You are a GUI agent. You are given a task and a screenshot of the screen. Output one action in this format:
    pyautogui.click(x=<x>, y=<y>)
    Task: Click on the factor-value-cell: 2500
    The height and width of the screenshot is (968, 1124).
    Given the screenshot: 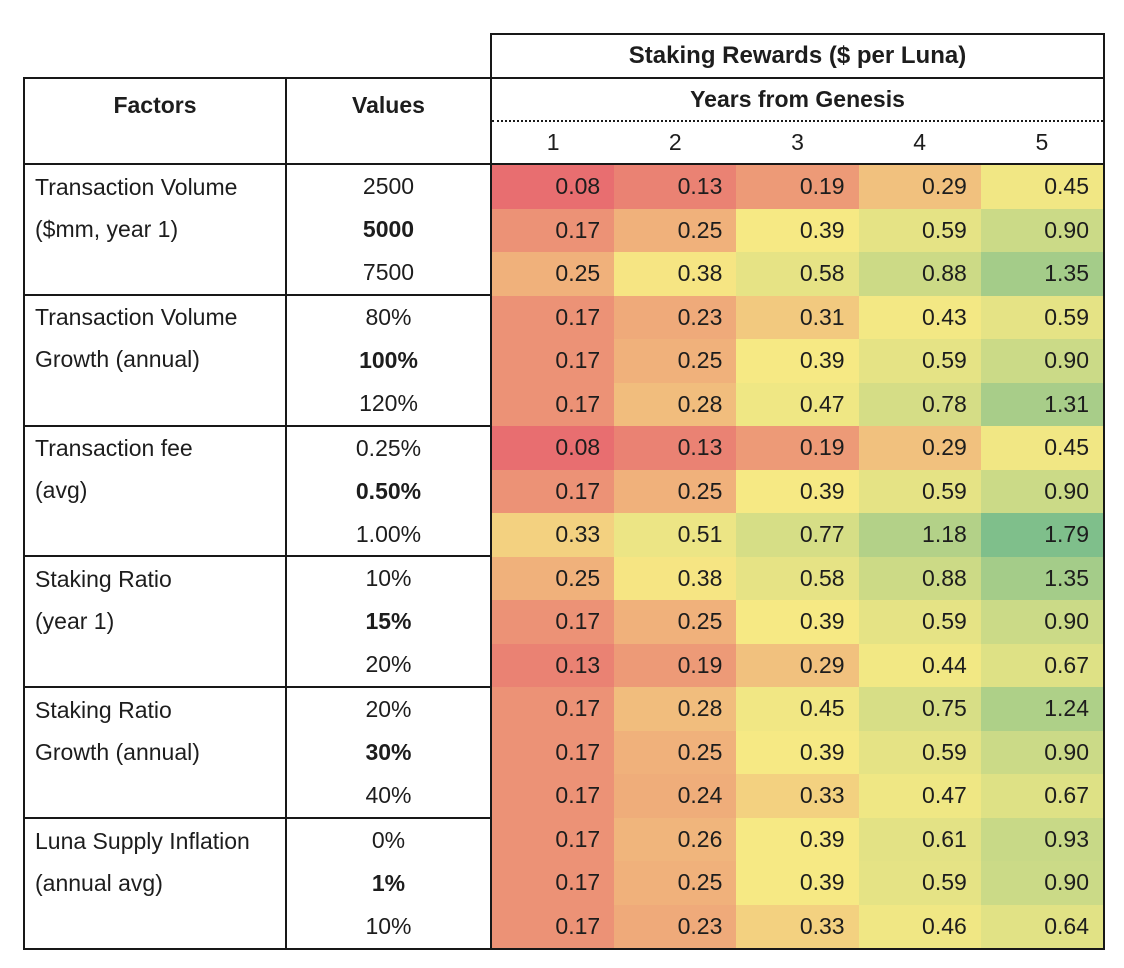 What is the action you would take?
    pyautogui.click(x=388, y=185)
    